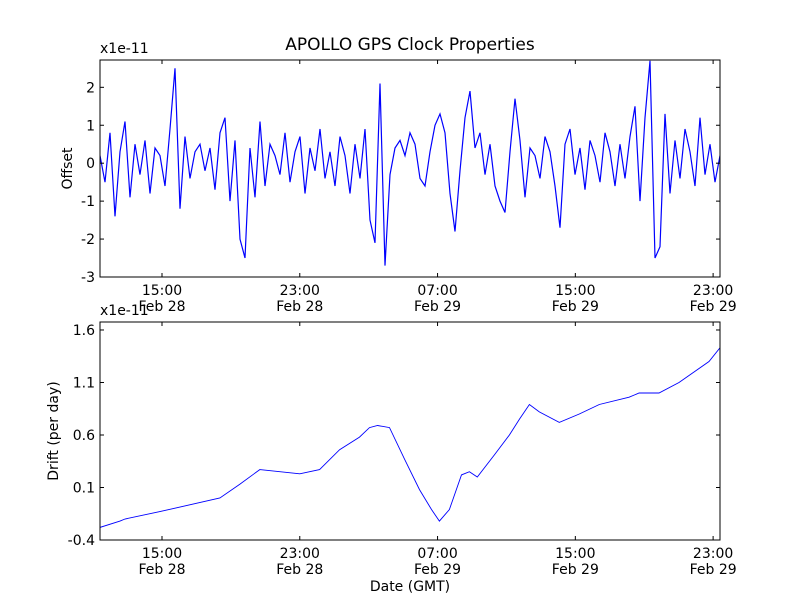  Describe the element at coordinates (88, 202) in the screenshot. I see `y-tick-label: -1` at that location.